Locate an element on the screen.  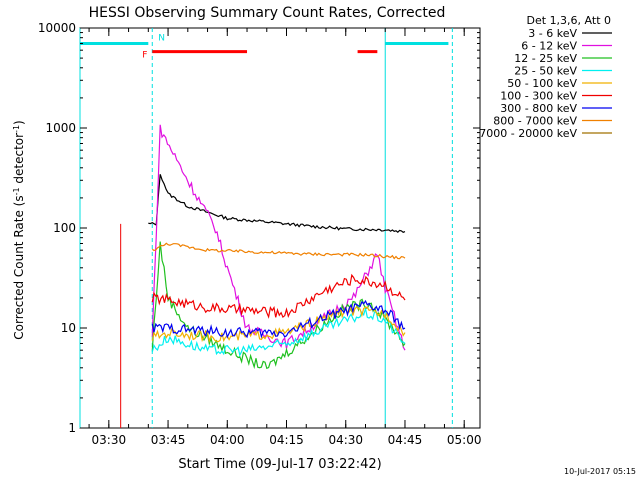
flag-label-n: N is located at coordinates (161, 38).